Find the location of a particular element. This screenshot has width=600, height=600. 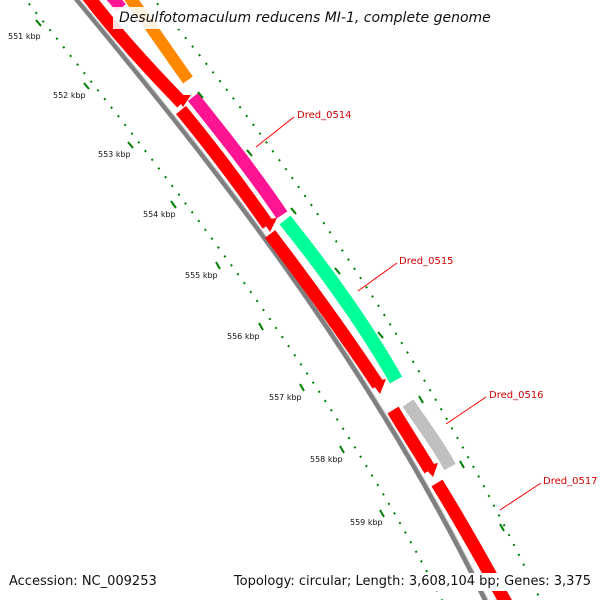

orange-feature-bar is located at coordinates (158, 42).